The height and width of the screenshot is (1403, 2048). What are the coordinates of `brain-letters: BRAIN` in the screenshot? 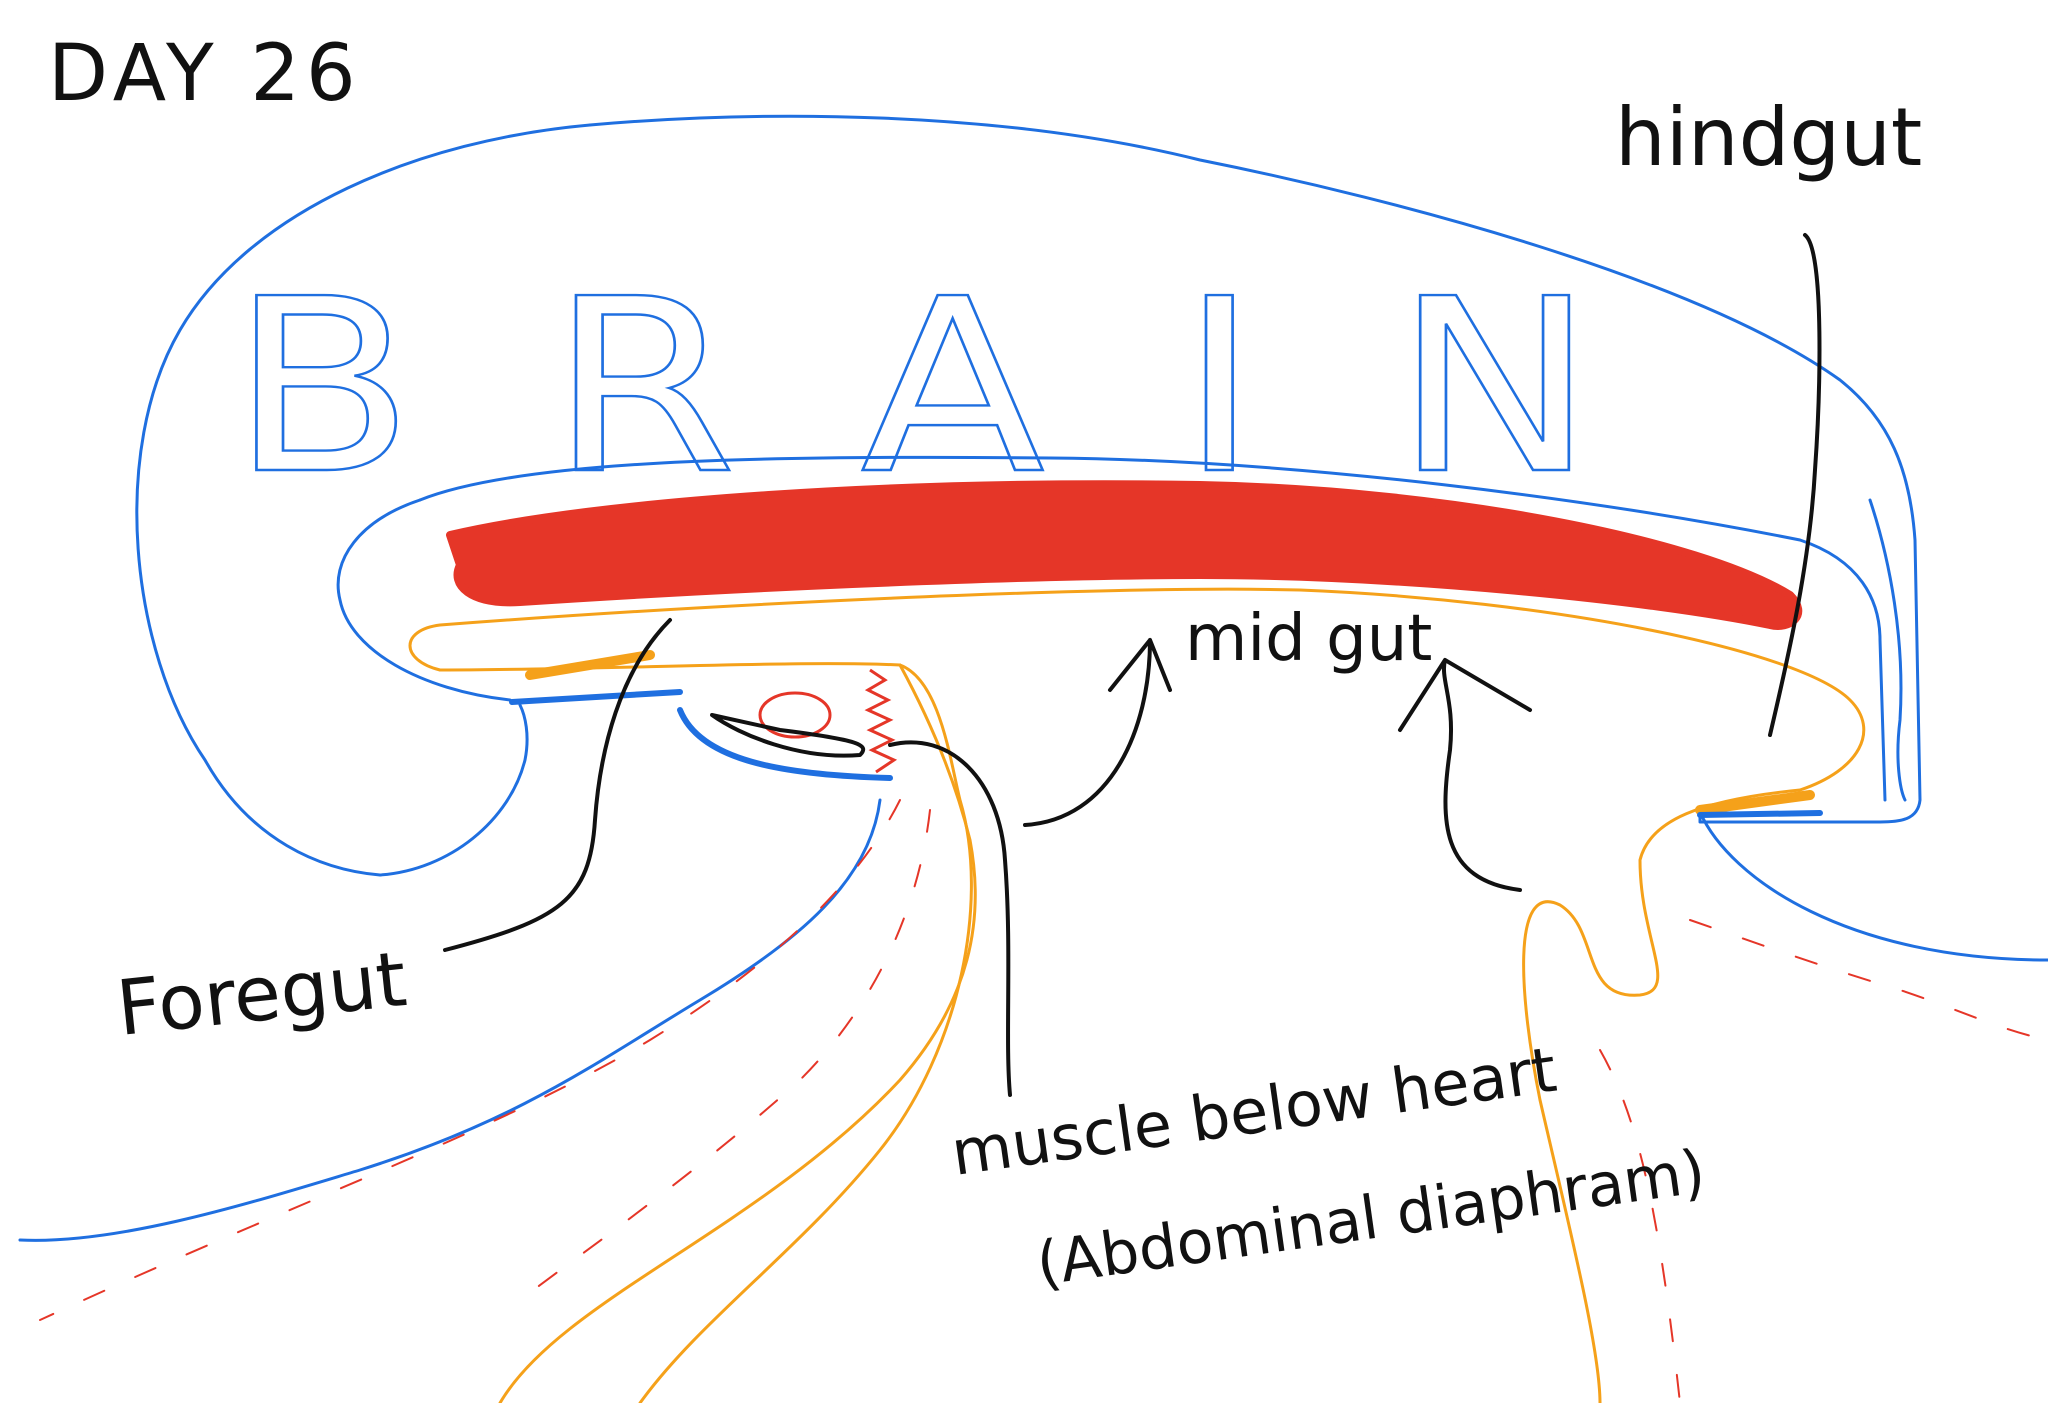 It's located at (979, 387).